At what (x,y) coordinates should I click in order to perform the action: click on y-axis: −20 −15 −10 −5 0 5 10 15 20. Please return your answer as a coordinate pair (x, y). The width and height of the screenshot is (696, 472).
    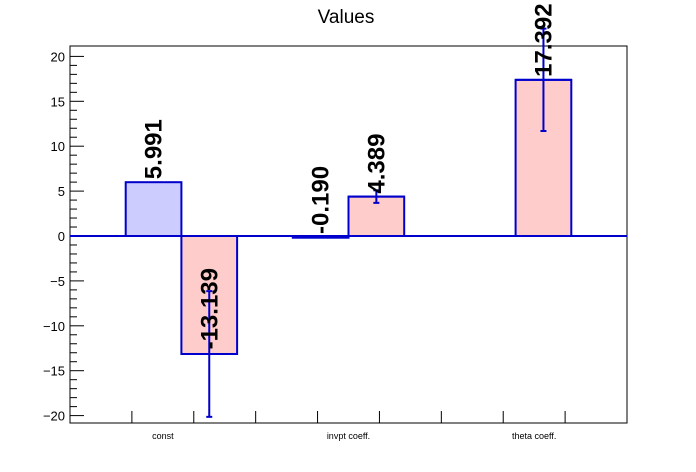
    Looking at the image, I should click on (63, 236).